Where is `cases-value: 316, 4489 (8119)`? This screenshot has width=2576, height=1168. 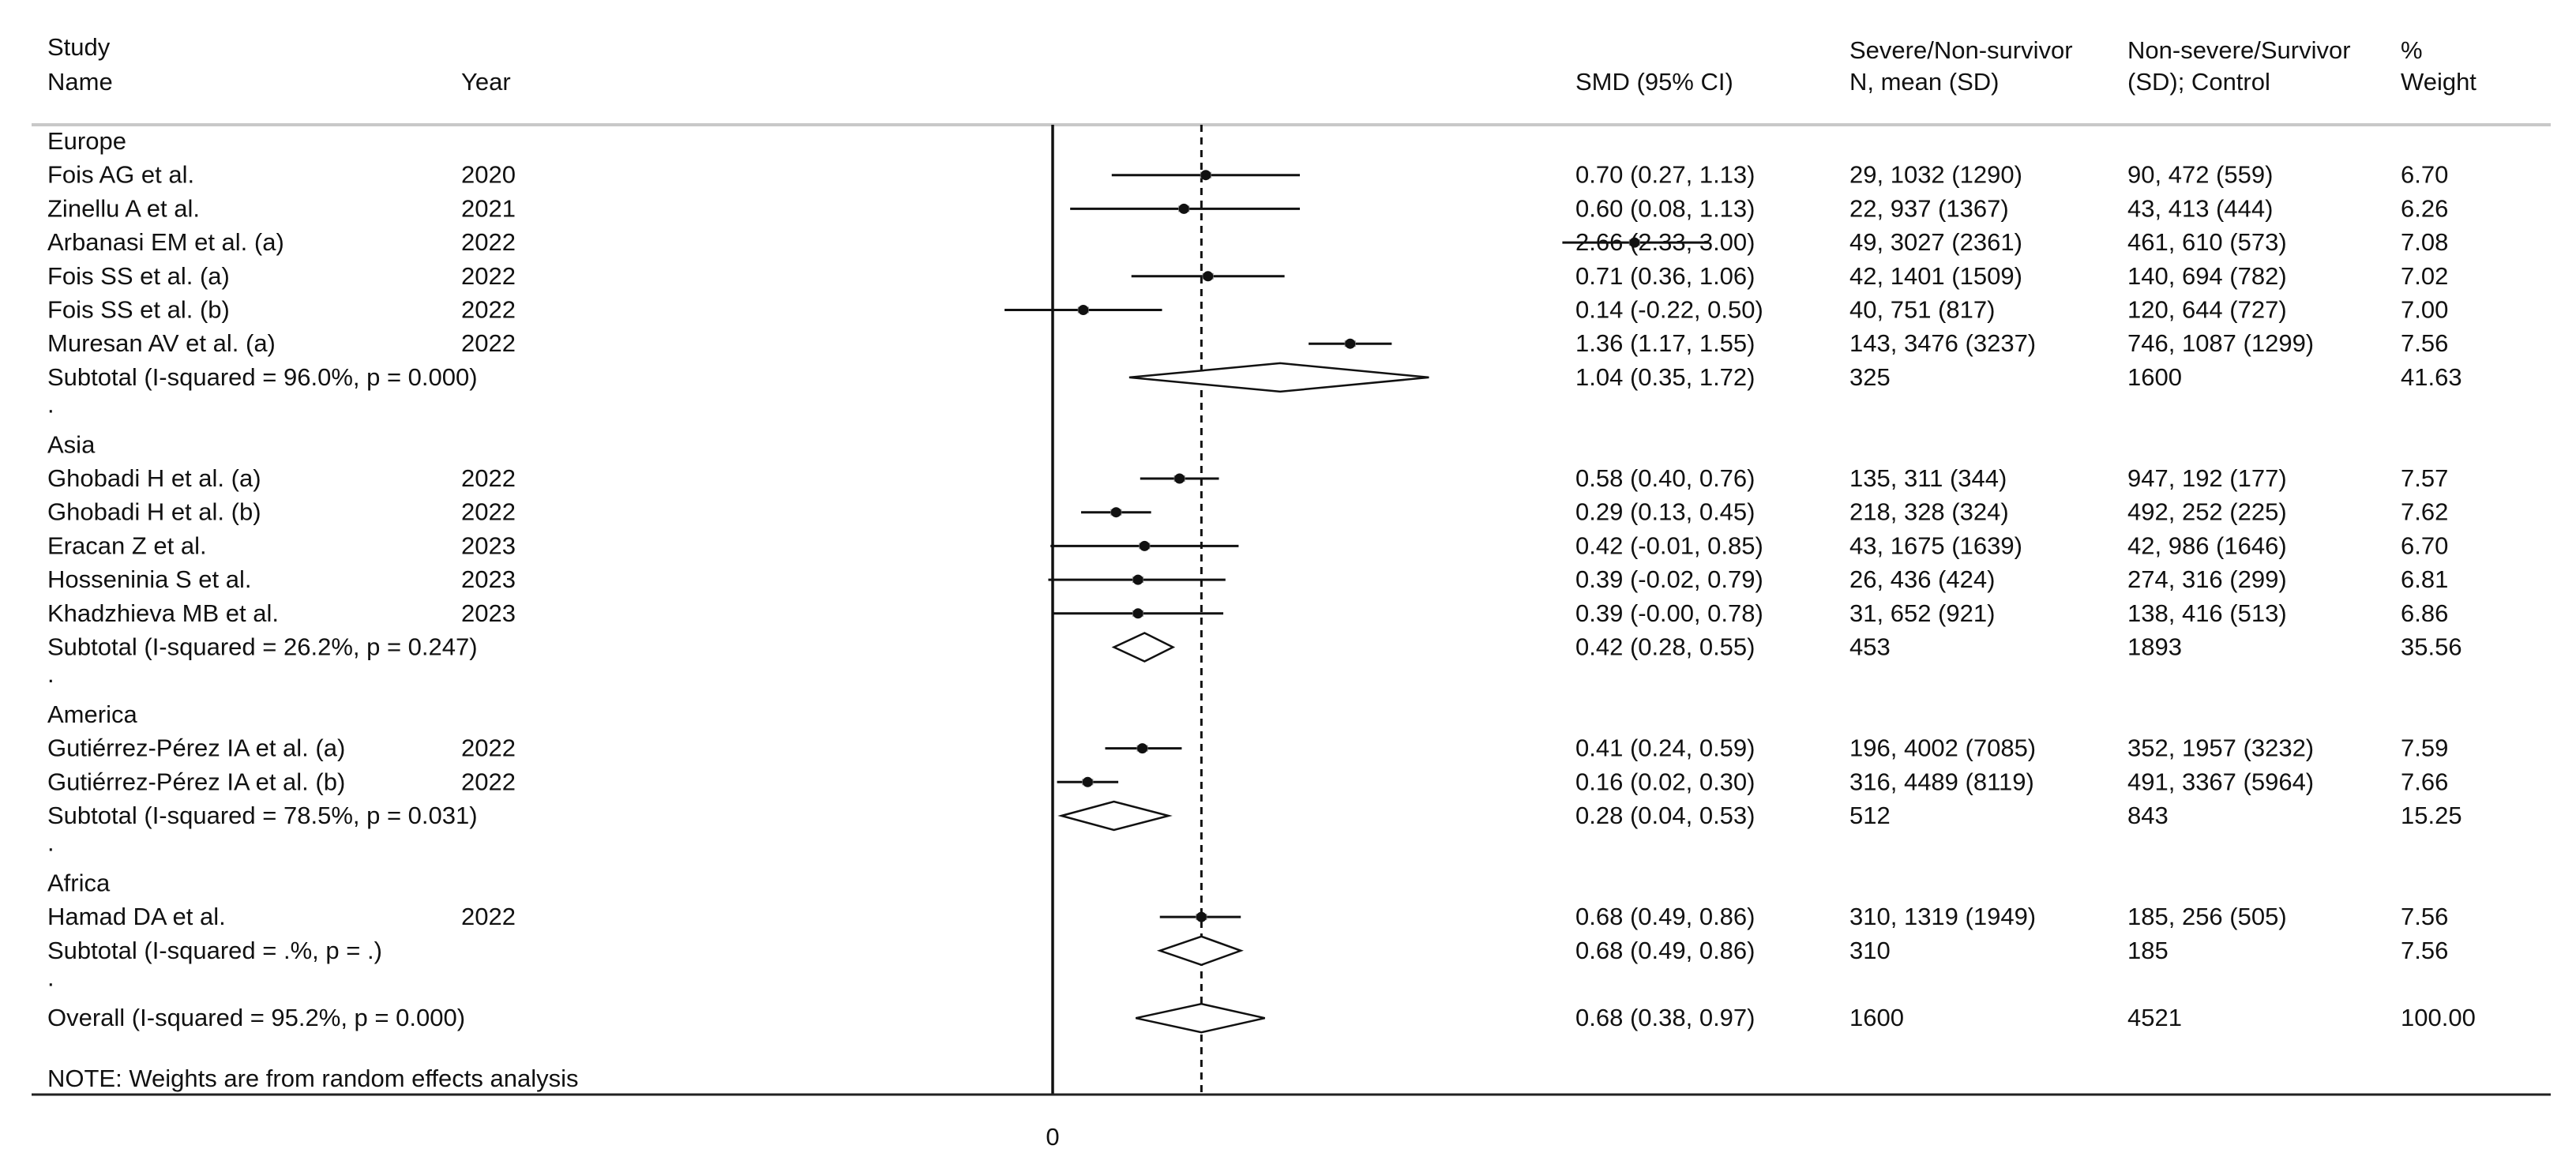
cases-value: 316, 4489 (8119) is located at coordinates (1941, 781).